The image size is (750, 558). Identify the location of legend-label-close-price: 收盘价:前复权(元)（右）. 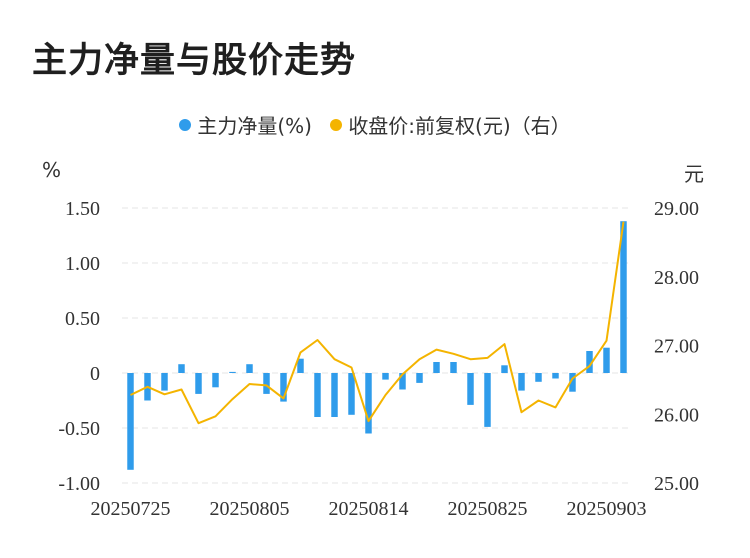
(459, 126).